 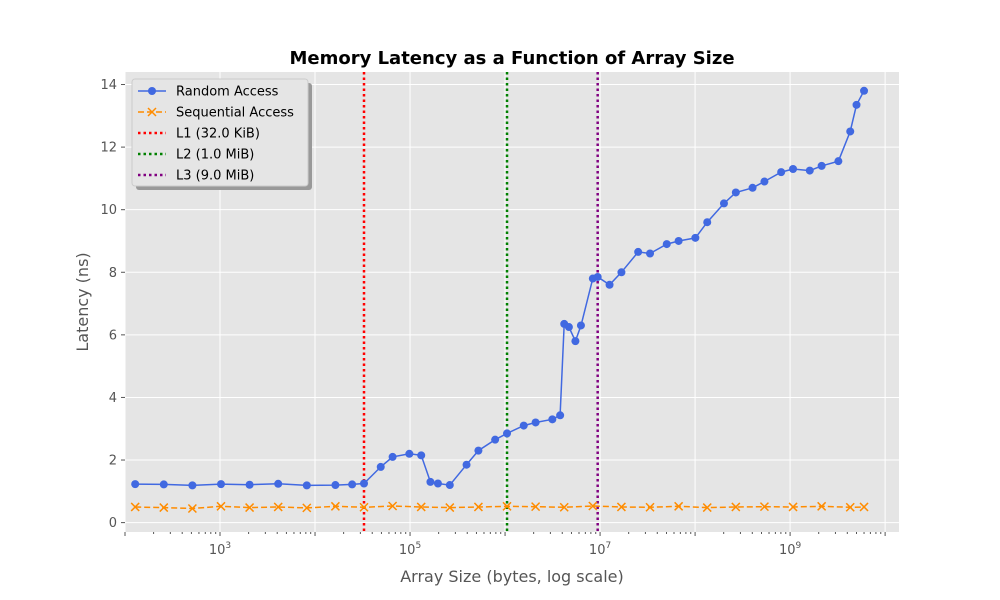 What do you see at coordinates (512, 576) in the screenshot?
I see `x-axis-label: Array Size (bytes, log scale)` at bounding box center [512, 576].